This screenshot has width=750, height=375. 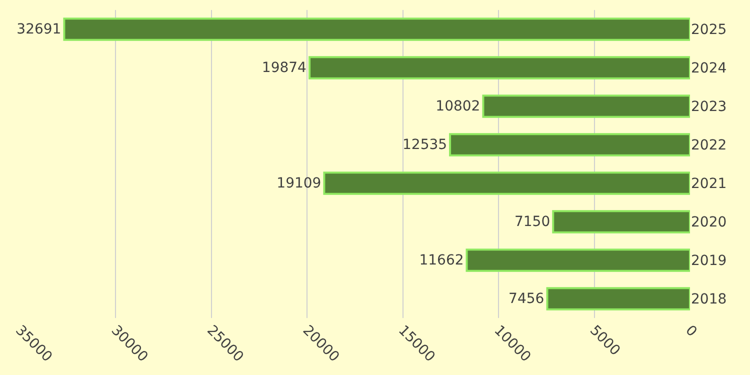 What do you see at coordinates (299, 183) in the screenshot?
I see `data-label: 19109` at bounding box center [299, 183].